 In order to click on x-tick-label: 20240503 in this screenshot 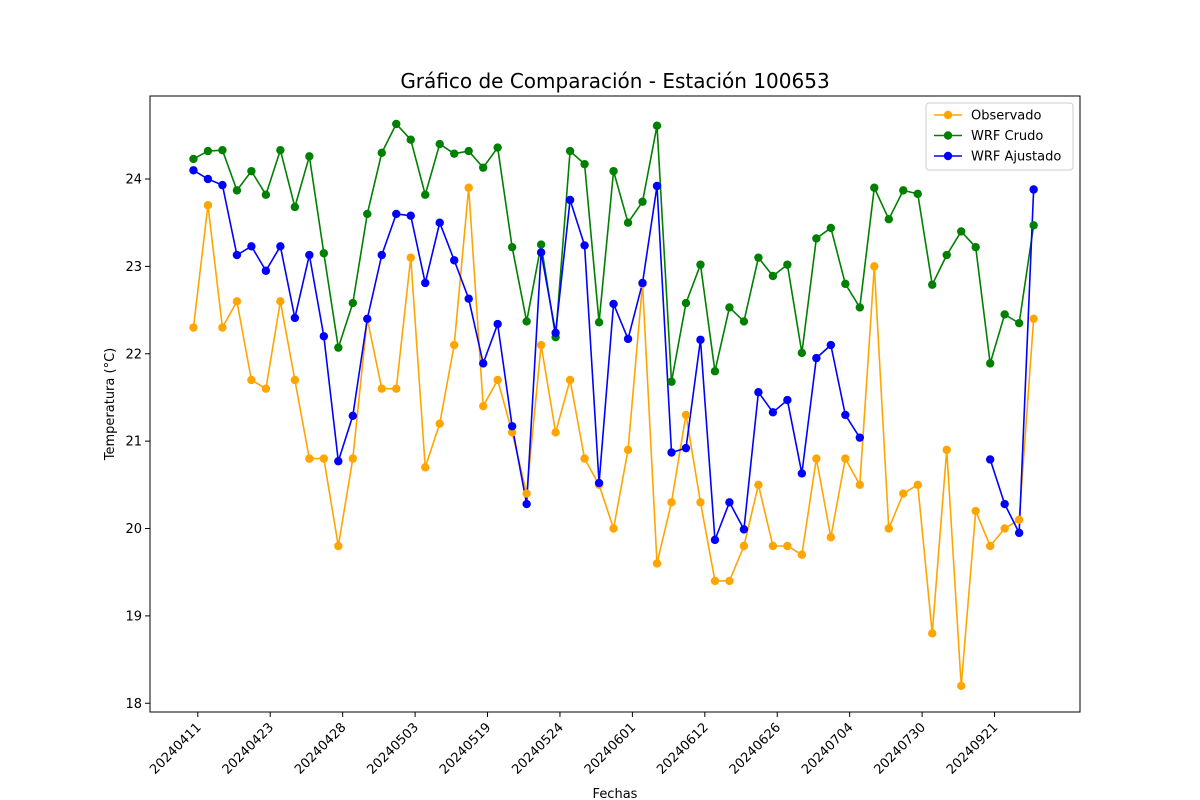, I will do `click(393, 748)`.